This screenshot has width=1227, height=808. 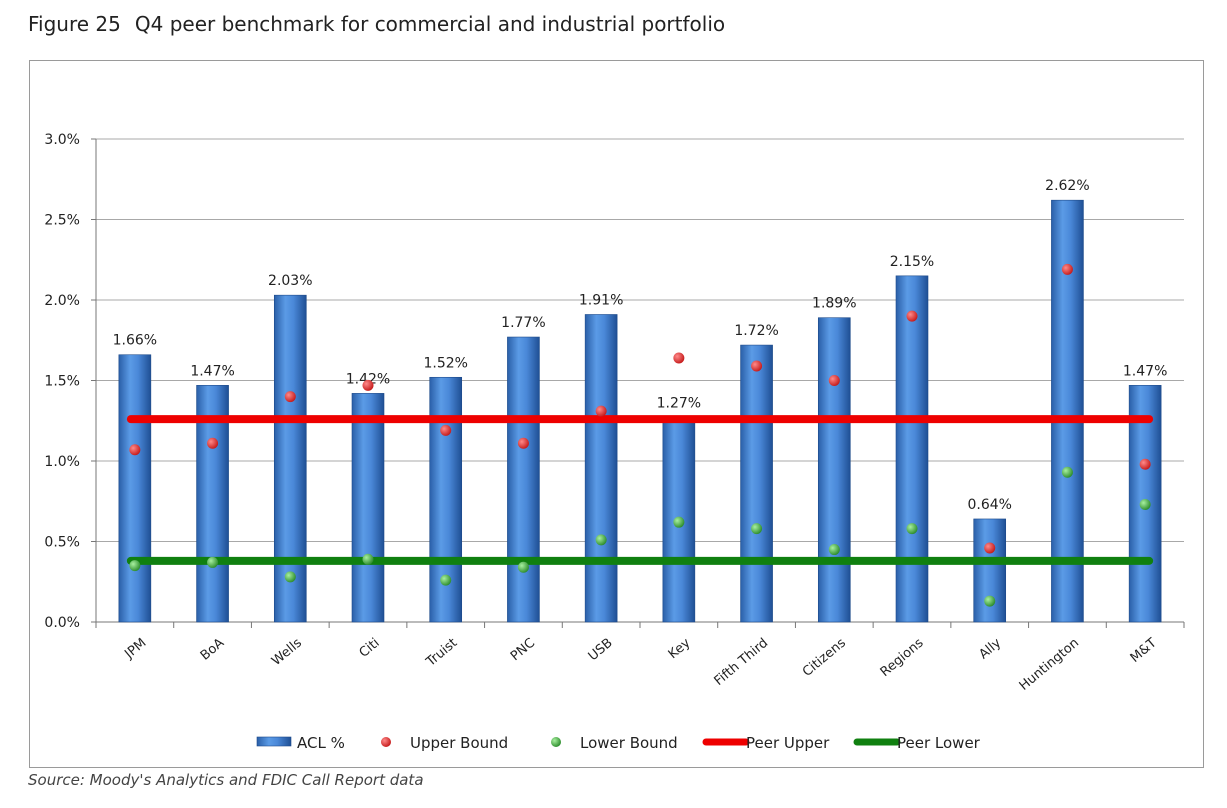 I want to click on x-category-label: JPM, so click(x=135, y=649).